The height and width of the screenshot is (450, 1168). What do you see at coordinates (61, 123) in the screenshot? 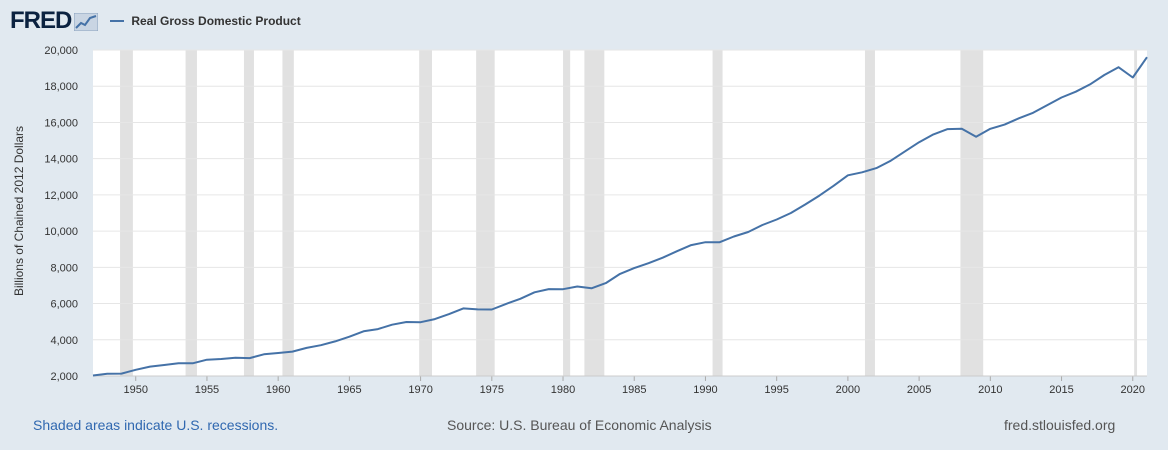
I see `y-tick-label: 16,000` at bounding box center [61, 123].